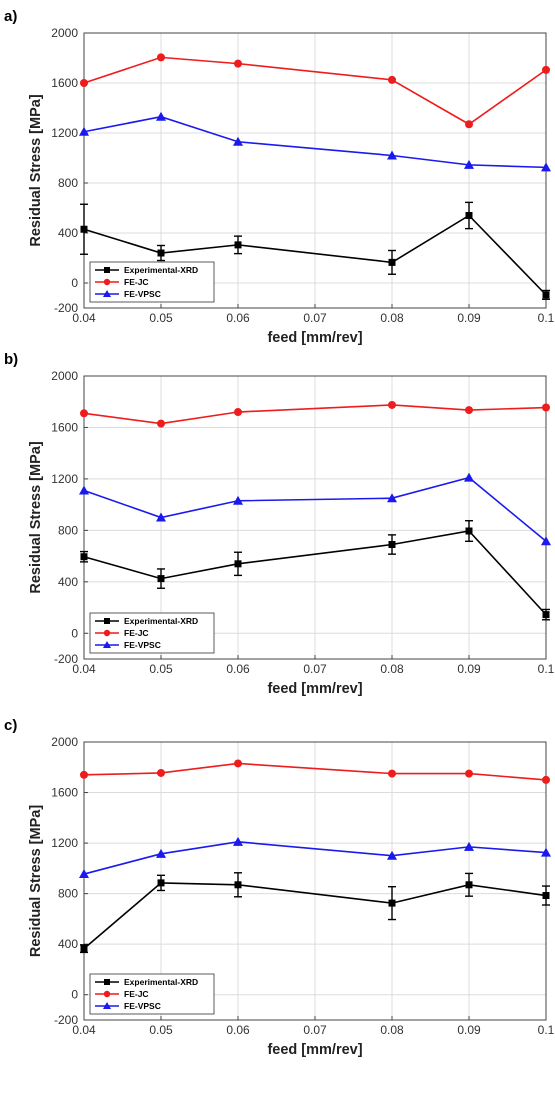  What do you see at coordinates (10, 16) in the screenshot?
I see `panel-label: a)` at bounding box center [10, 16].